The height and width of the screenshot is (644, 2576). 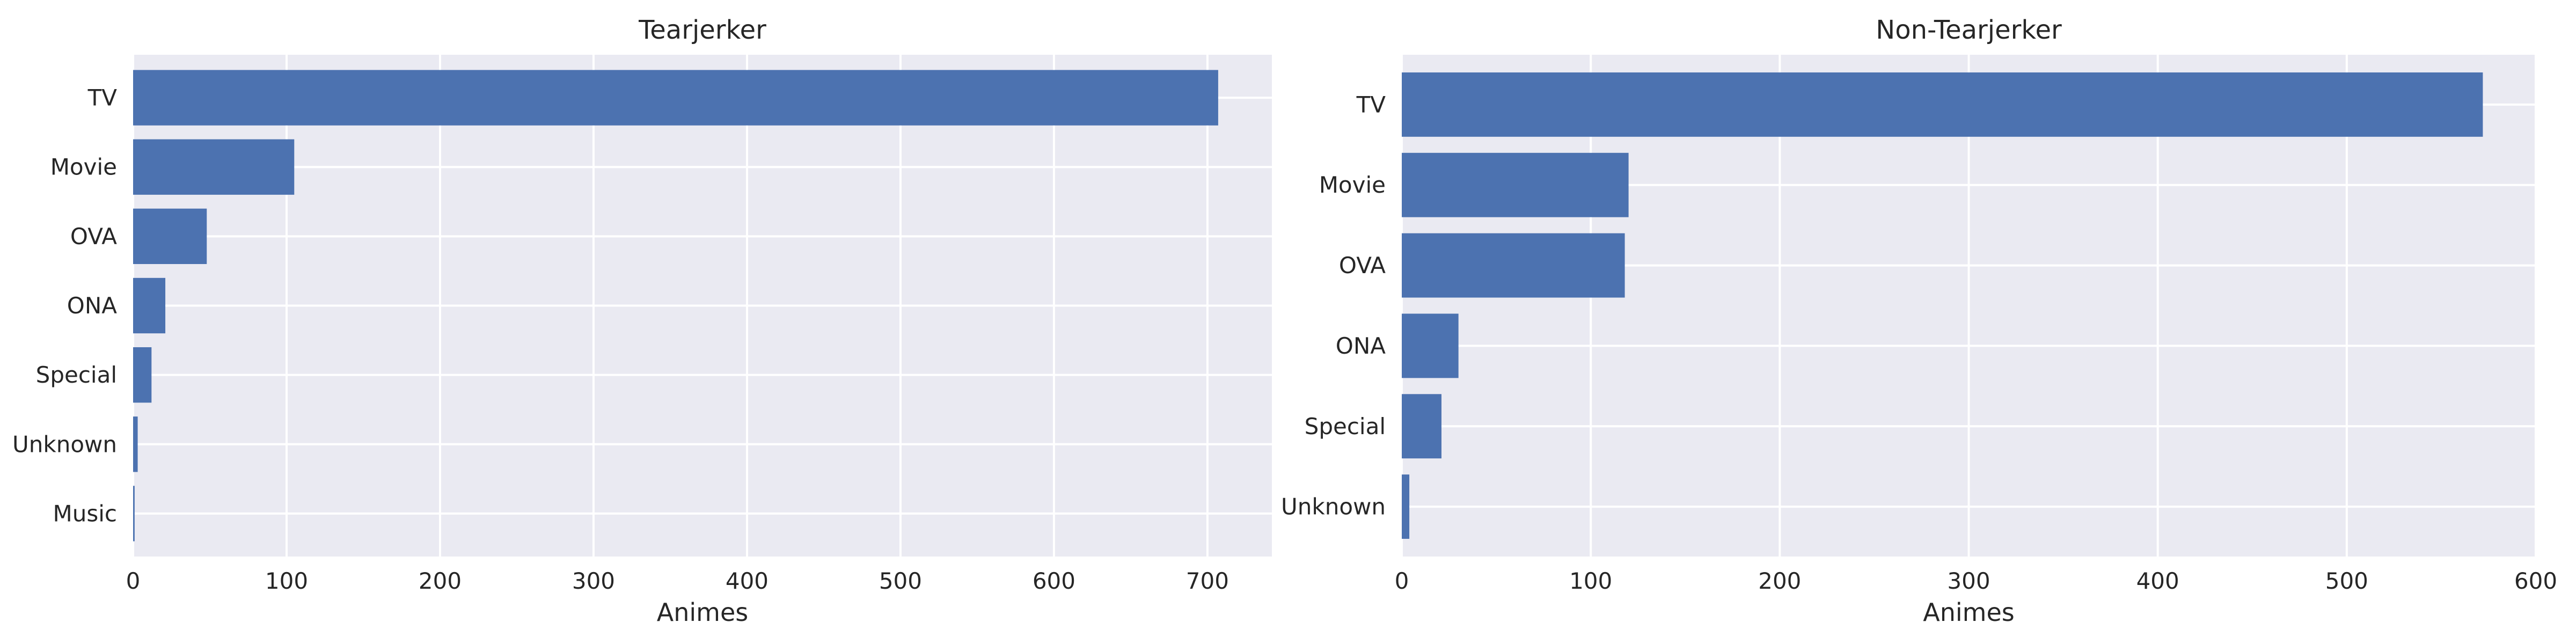 What do you see at coordinates (134, 513) in the screenshot?
I see `bar-music` at bounding box center [134, 513].